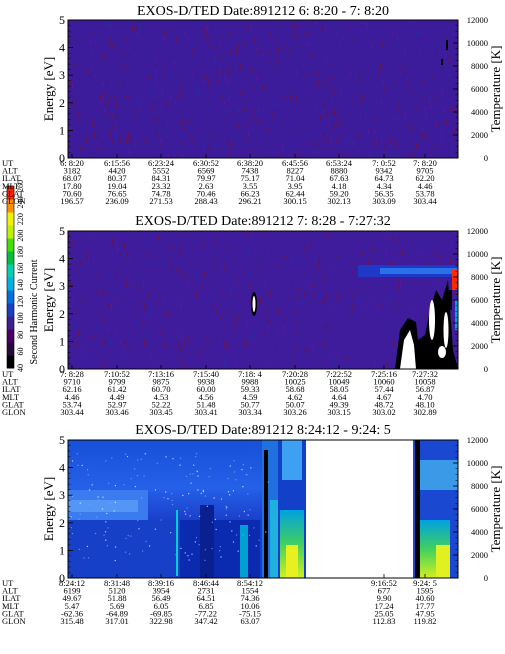 This screenshot has height=654, width=505. I want to click on y2tick-label: 10000, so click(477, 254).